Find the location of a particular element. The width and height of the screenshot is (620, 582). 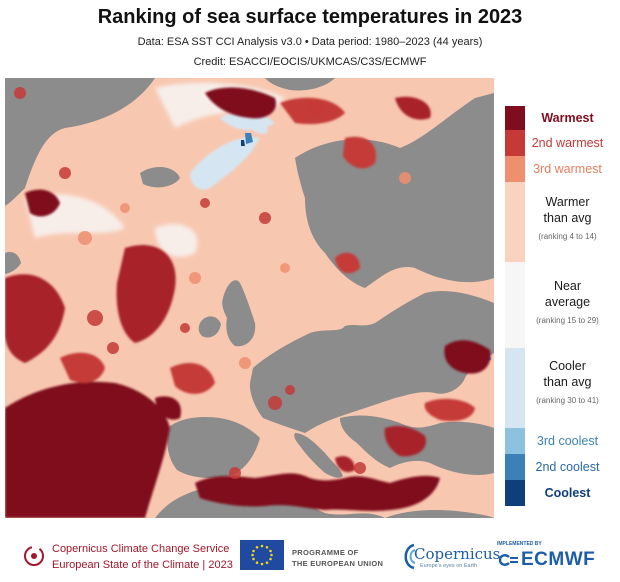

legend-item-warmest: Warmest is located at coordinates (557, 118).